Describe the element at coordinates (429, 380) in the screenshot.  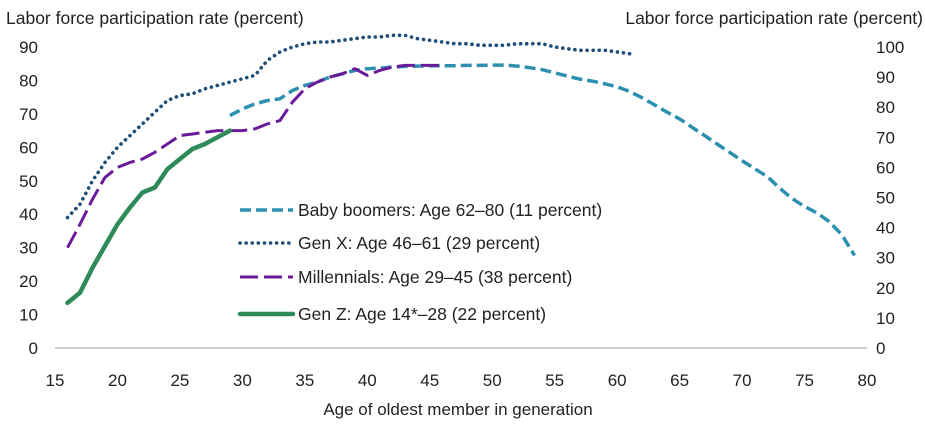
I see `x-tick-label: 45` at that location.